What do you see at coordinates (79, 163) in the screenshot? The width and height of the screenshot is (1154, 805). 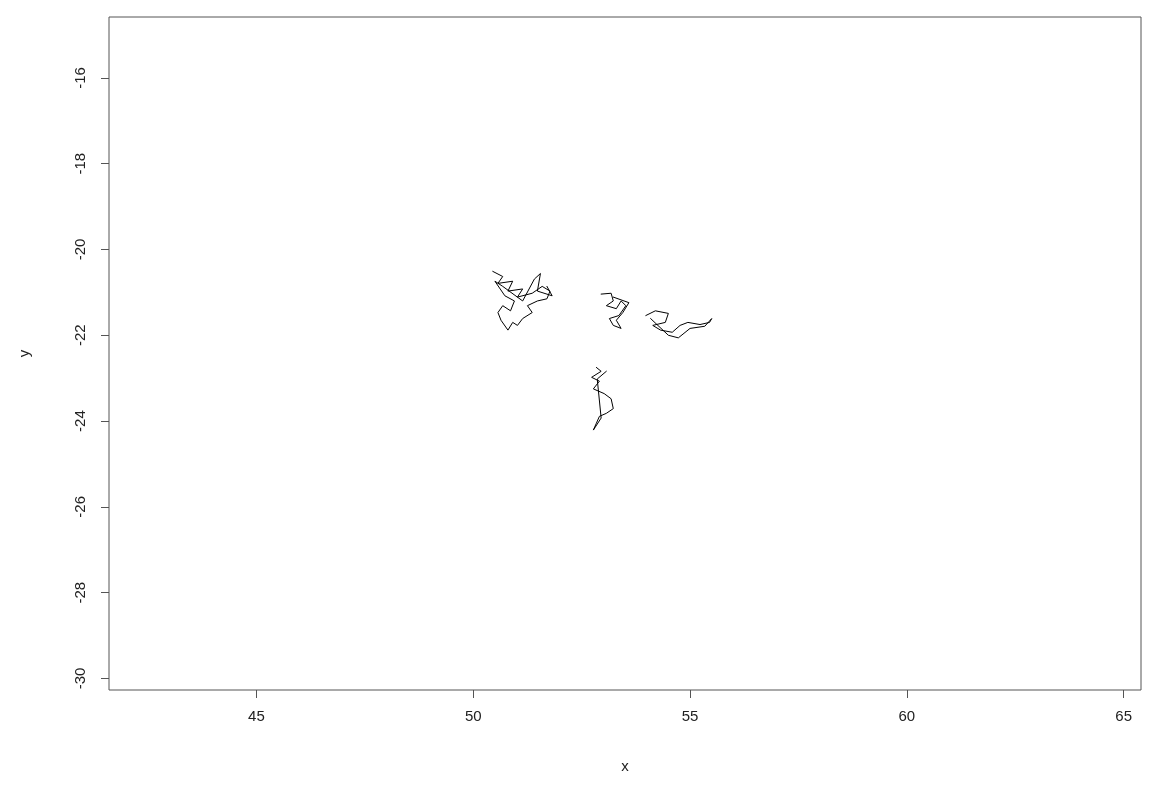 I see `y-tick-label: -18` at bounding box center [79, 163].